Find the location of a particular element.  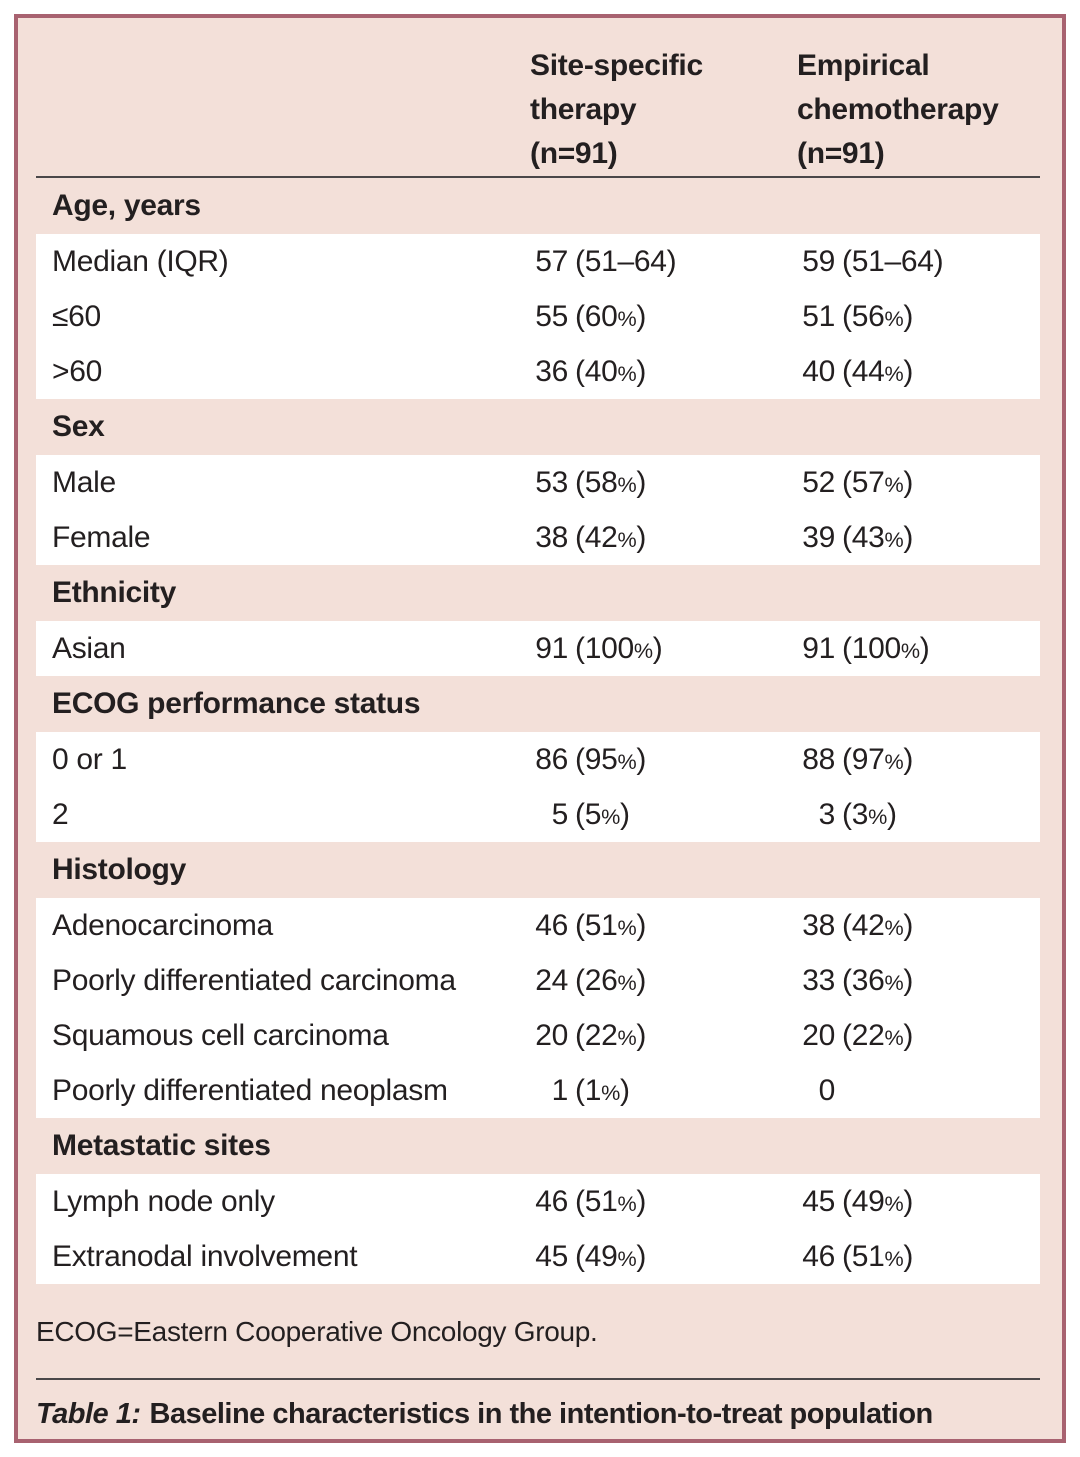

row-median-iqr: Median (IQR) 57 (51–64) 59 (51–64) is located at coordinates (538, 261).